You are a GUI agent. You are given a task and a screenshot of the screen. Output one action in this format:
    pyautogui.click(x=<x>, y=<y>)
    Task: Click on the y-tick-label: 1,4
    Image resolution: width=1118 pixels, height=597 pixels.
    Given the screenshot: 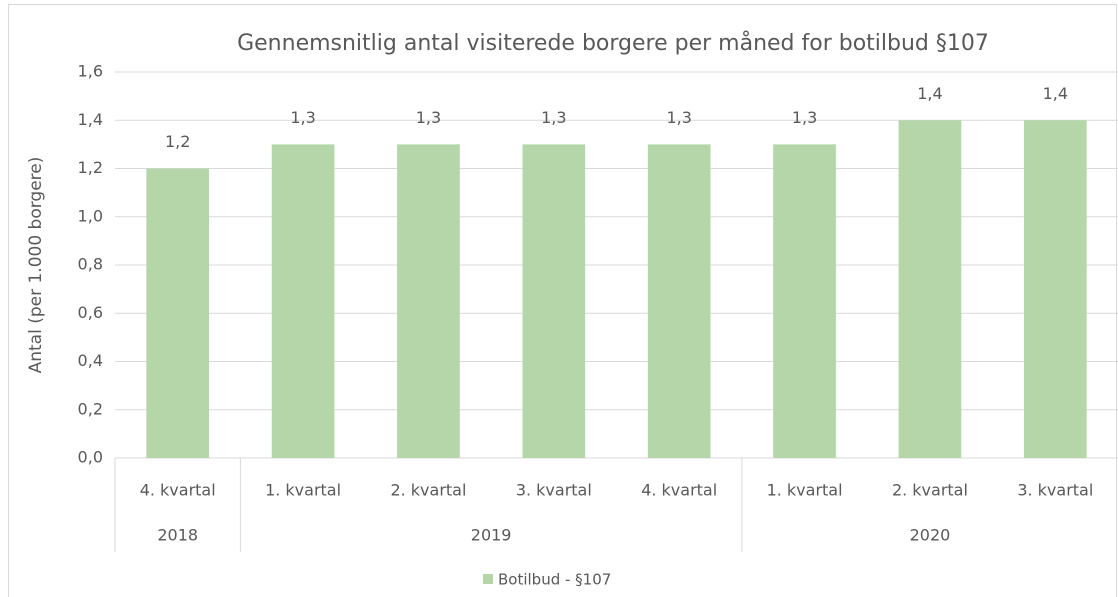 What is the action you would take?
    pyautogui.click(x=90, y=119)
    